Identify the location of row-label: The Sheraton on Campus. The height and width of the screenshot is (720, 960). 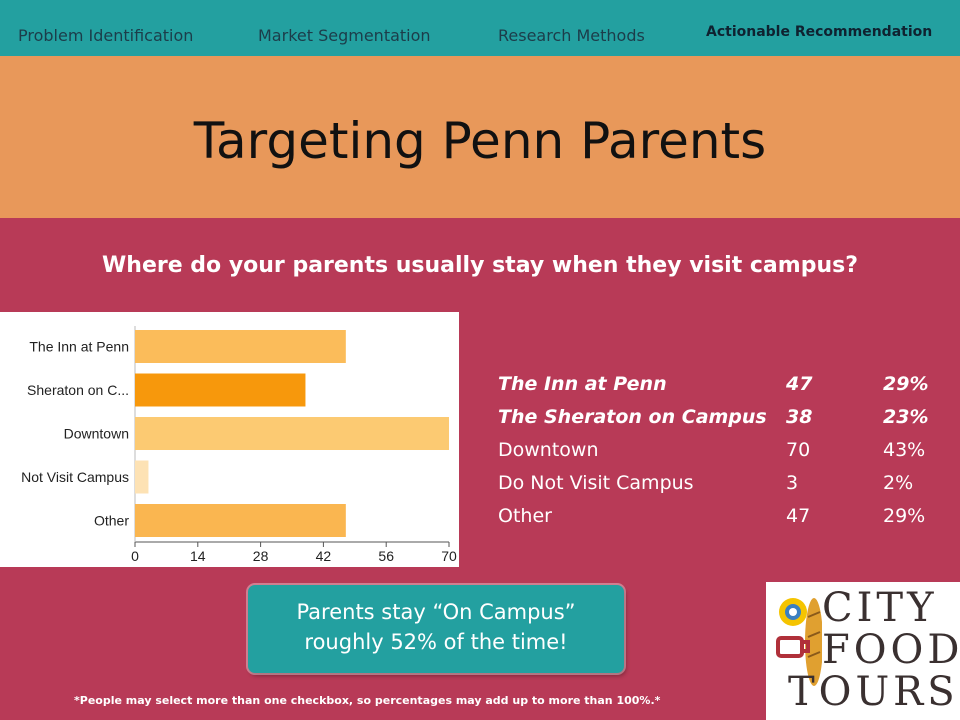
(632, 417).